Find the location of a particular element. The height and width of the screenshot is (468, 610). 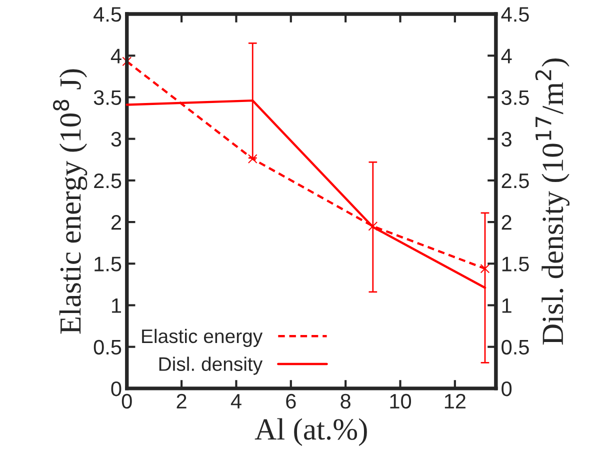

y2-tick-label: 3 is located at coordinates (507, 139).